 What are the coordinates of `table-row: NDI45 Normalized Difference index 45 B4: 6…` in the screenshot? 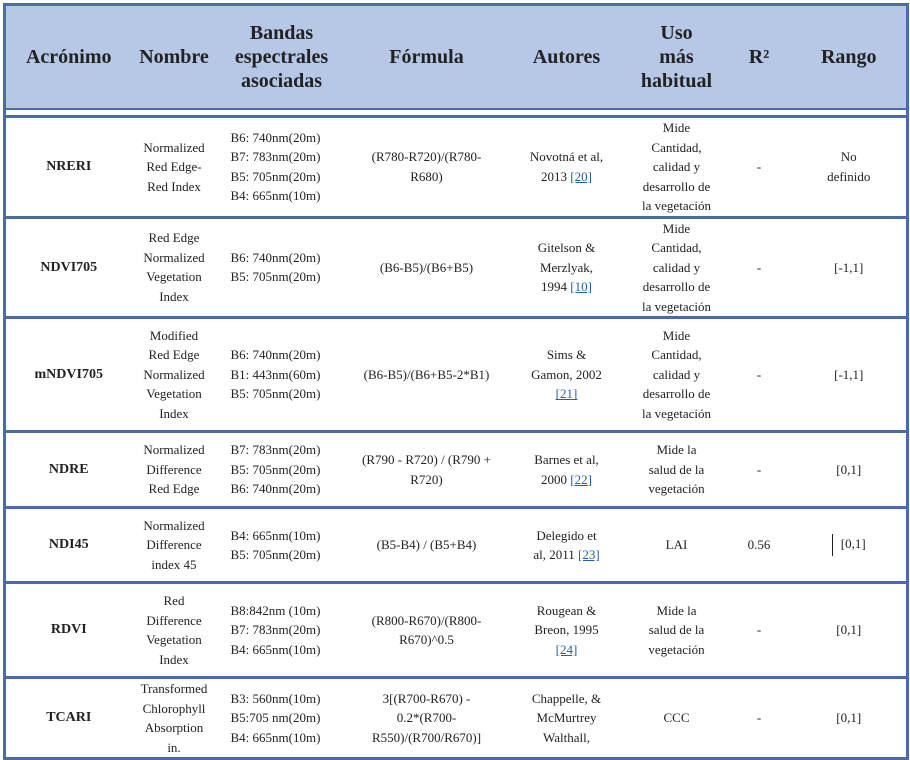 It's located at (456, 545).